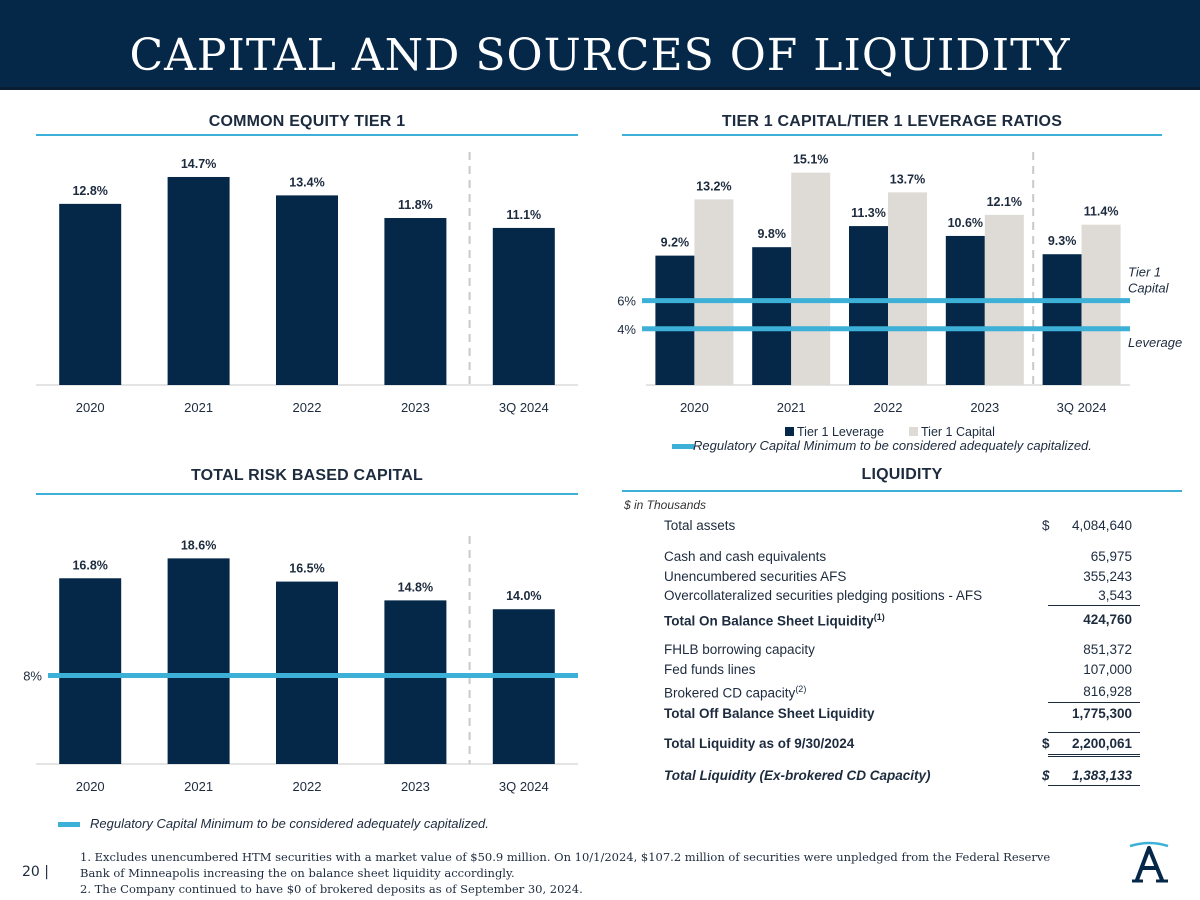 The height and width of the screenshot is (900, 1200). I want to click on legend-label: Tier 1 Leverage, so click(840, 432).